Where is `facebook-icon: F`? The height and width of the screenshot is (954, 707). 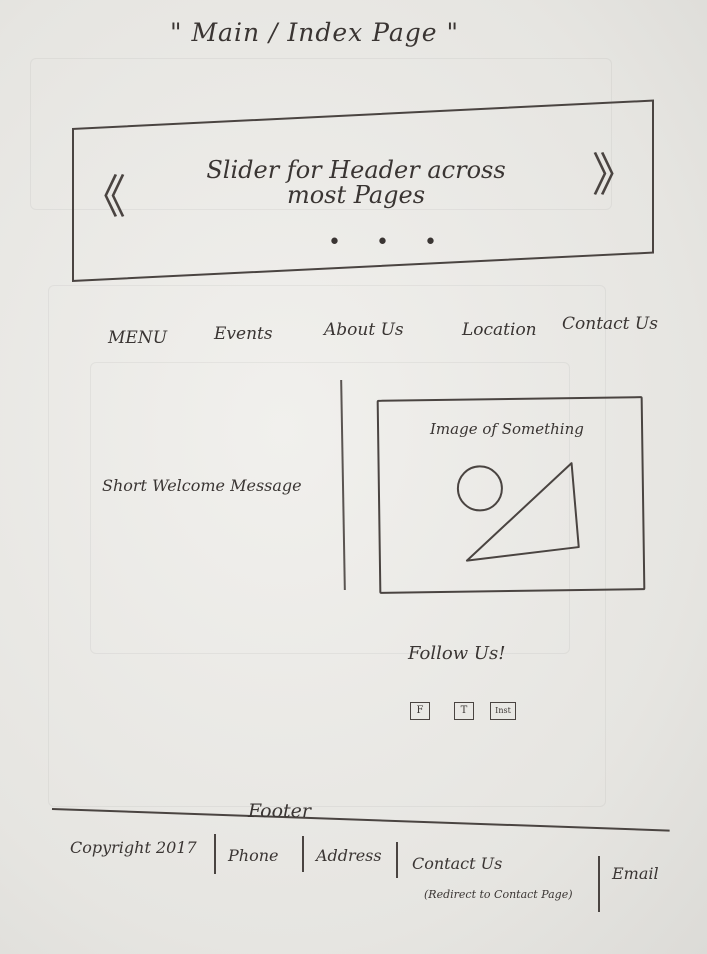 facebook-icon: F is located at coordinates (420, 711).